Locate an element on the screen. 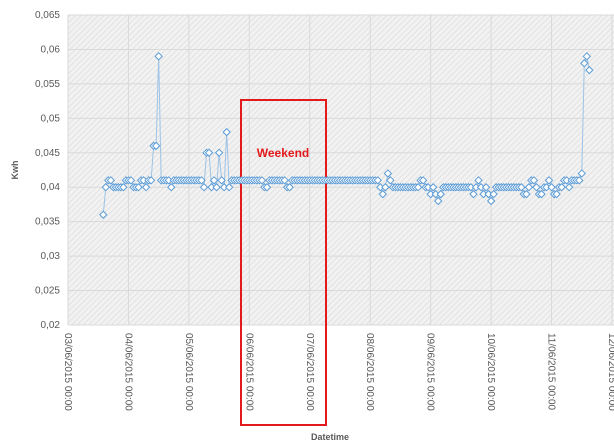 The width and height of the screenshot is (614, 446). x-tick-label: 04/06/2015 00:00 is located at coordinates (127, 372).